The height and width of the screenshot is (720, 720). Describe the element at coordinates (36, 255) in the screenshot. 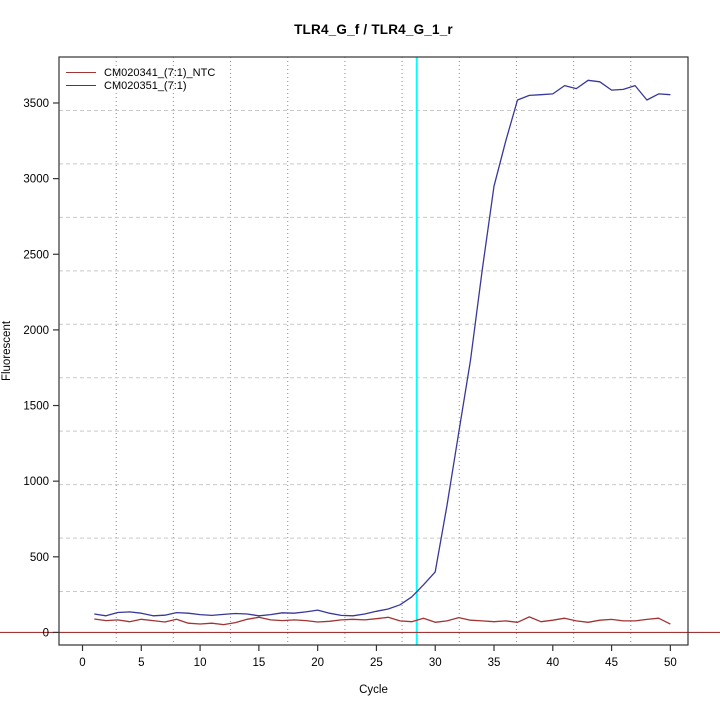

I see `y-tick-label: 2500` at that location.